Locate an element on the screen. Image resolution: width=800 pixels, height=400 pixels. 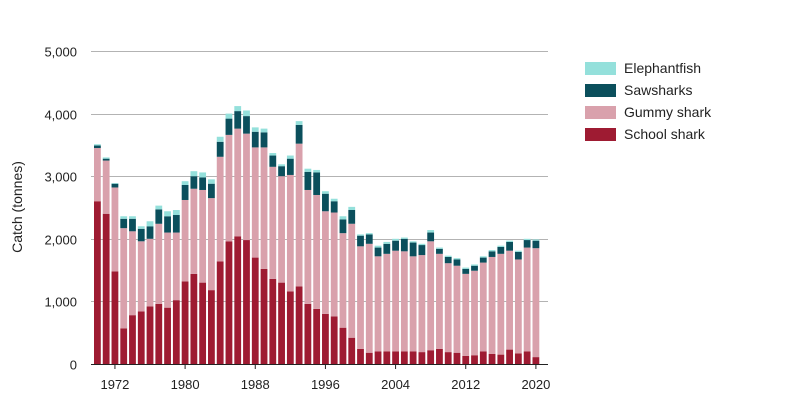
y-tick-label: 5,000 is located at coordinates (60, 52).